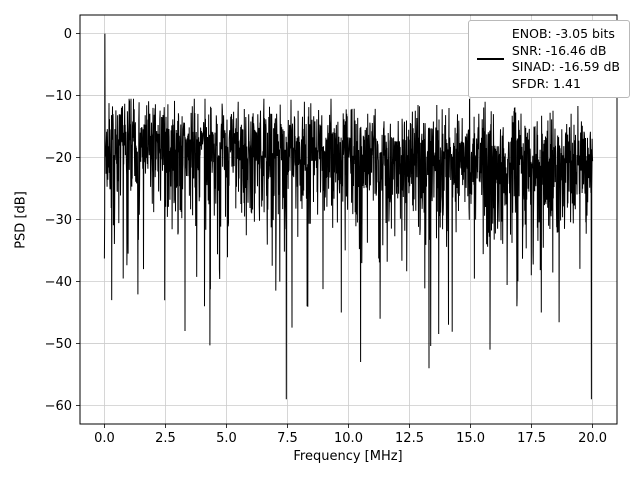 This screenshot has width=640, height=480. Describe the element at coordinates (559, 50) in the screenshot. I see `legend-snr-label: SNR: -16.46 dB` at that location.